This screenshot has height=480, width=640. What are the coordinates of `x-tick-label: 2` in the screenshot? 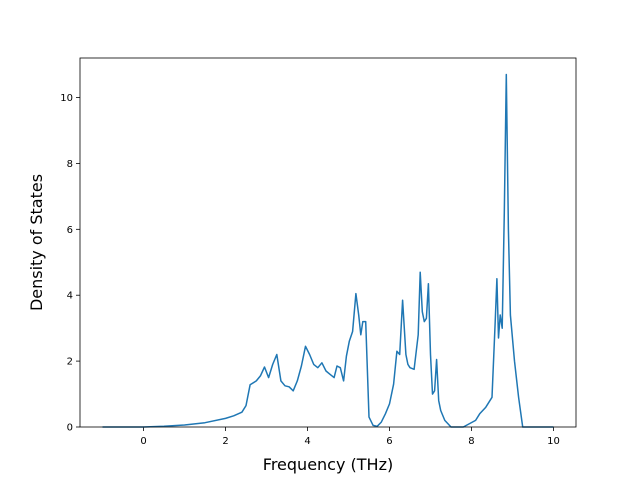 It's located at (225, 441).